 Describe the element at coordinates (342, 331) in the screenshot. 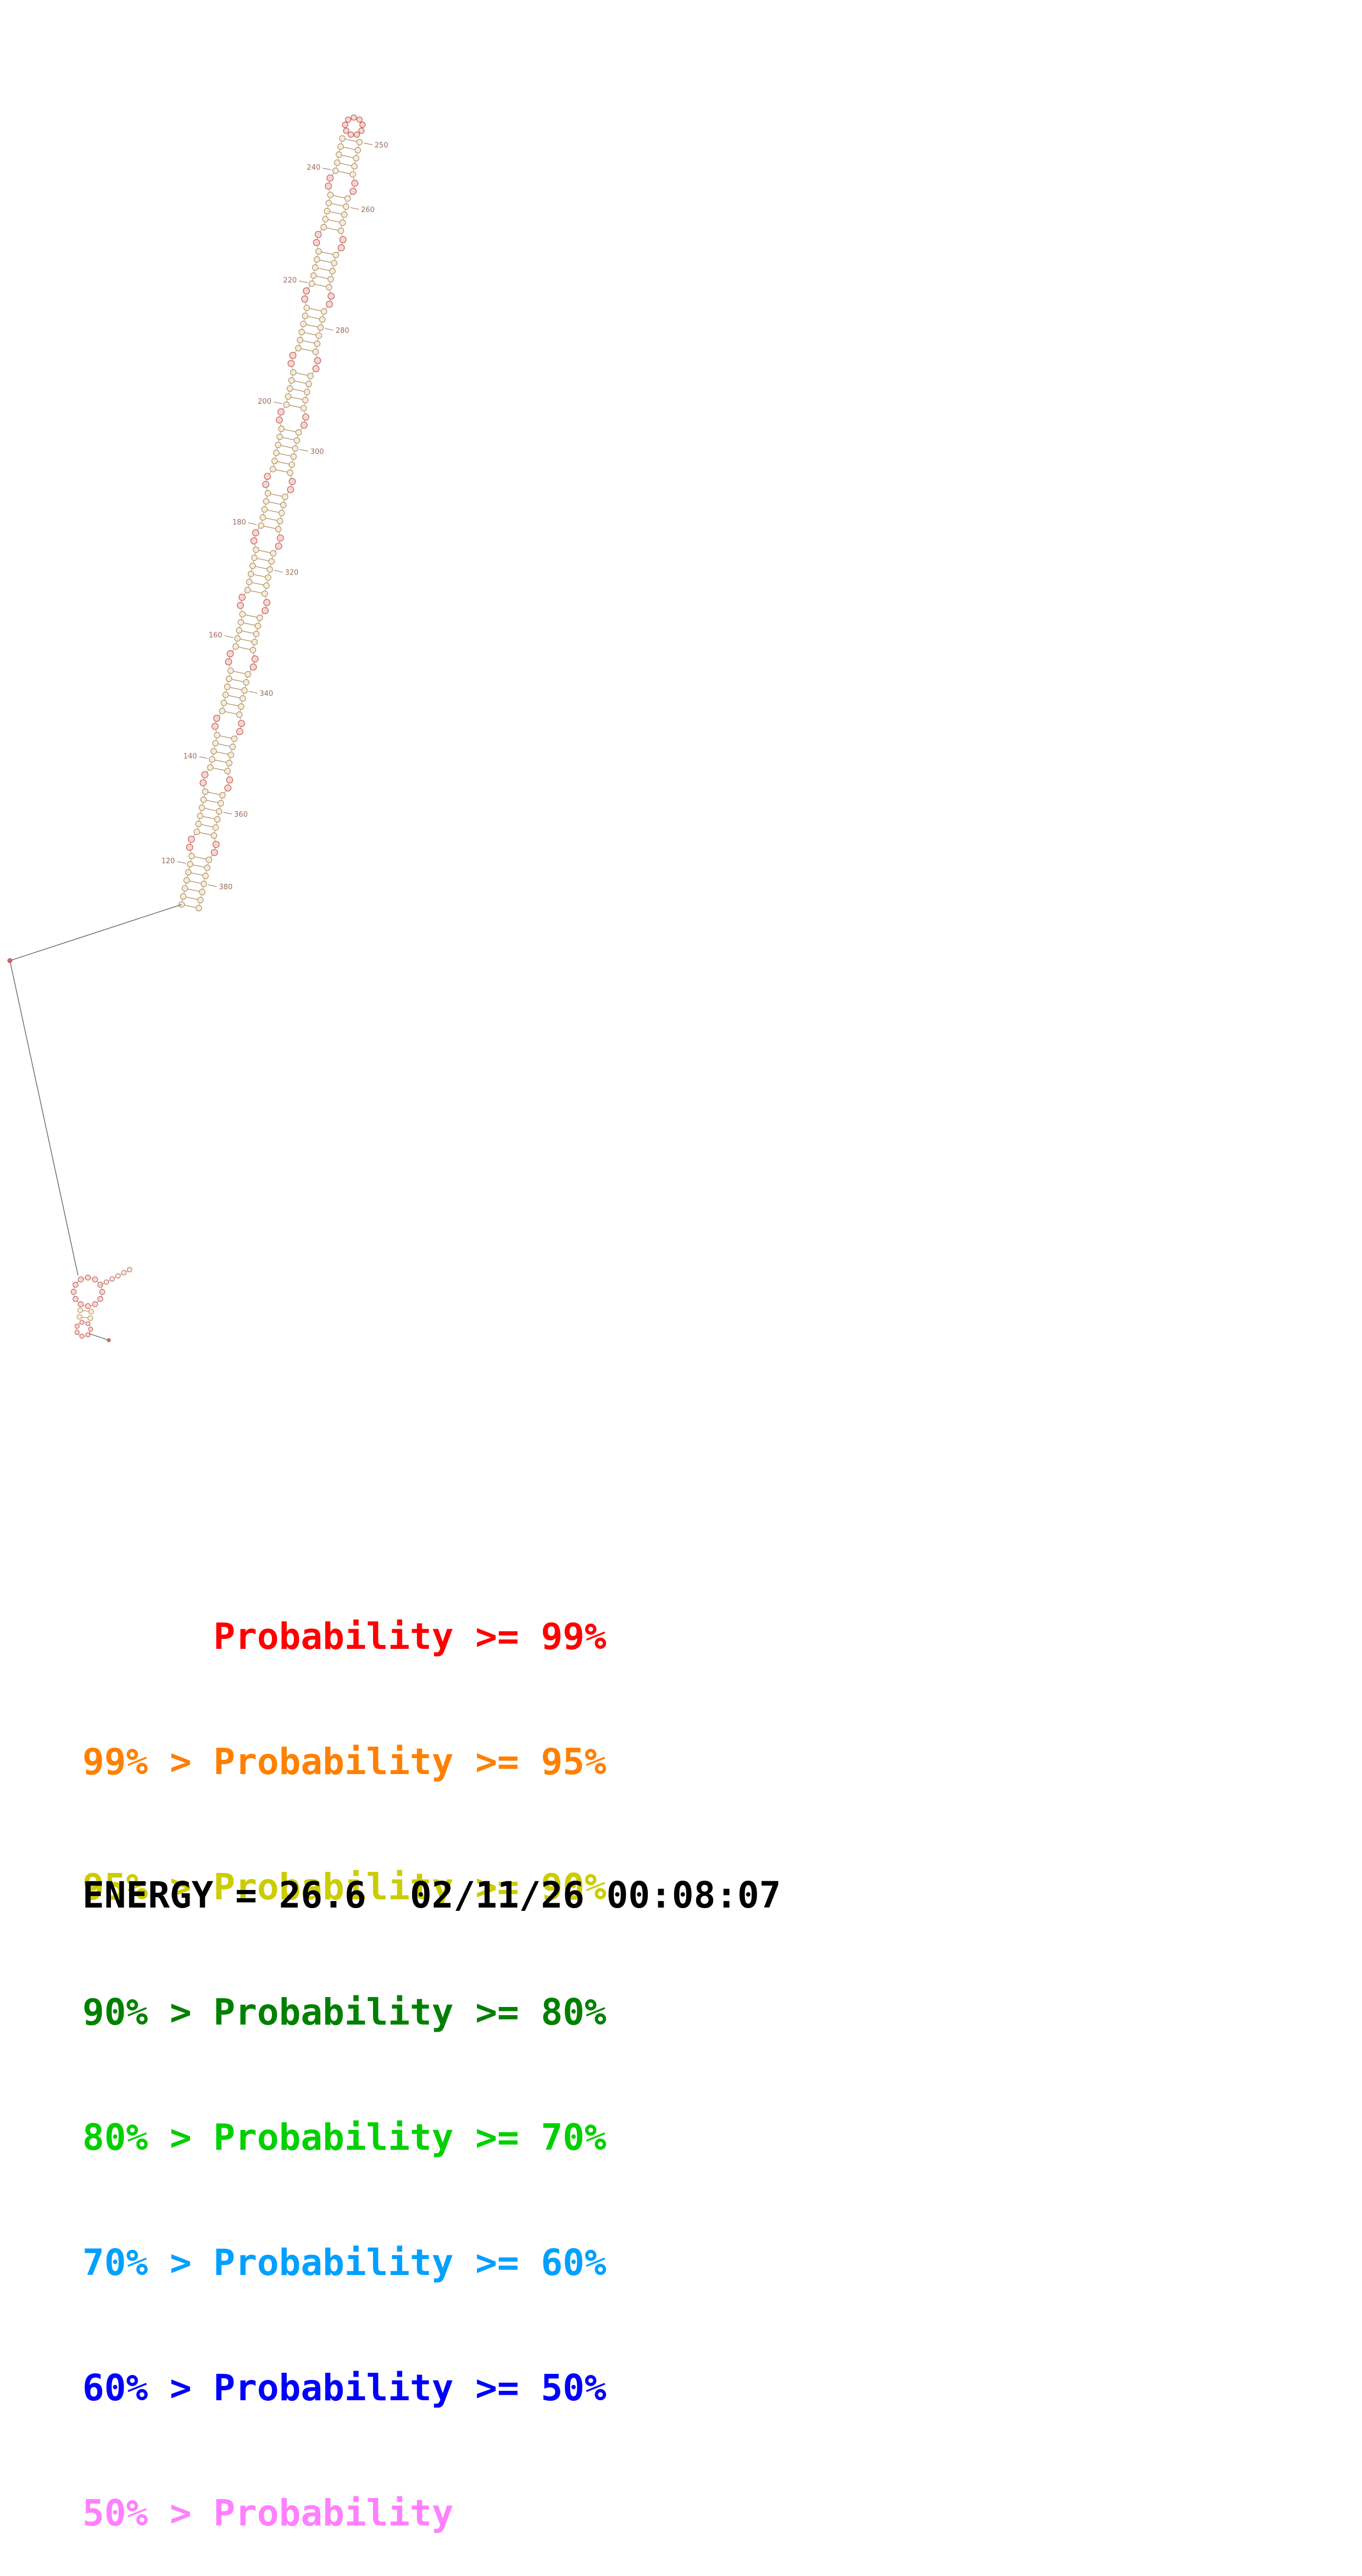

I see `svg-text: 280` at that location.